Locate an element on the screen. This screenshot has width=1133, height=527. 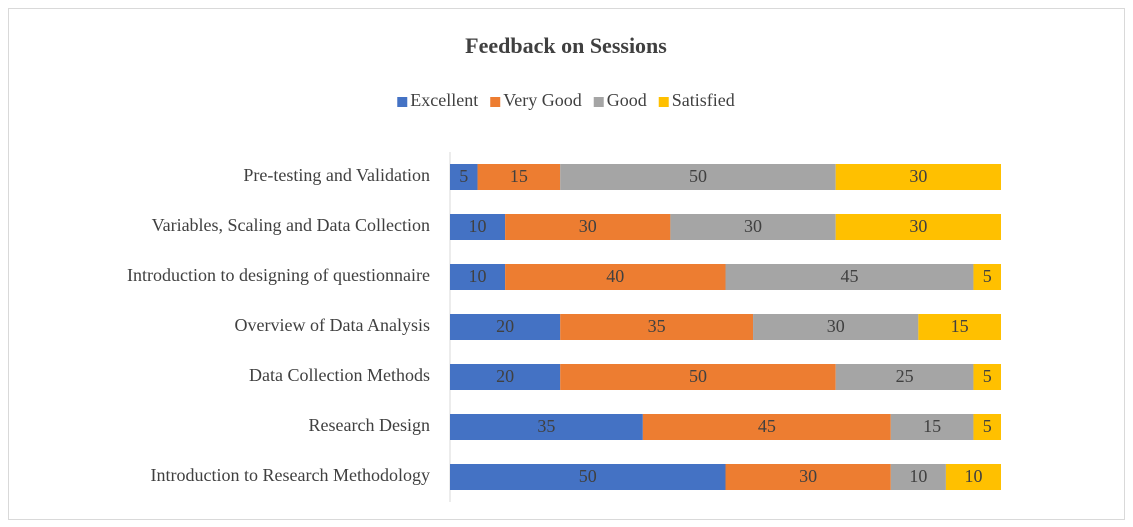
data-label: 40 is located at coordinates (615, 276).